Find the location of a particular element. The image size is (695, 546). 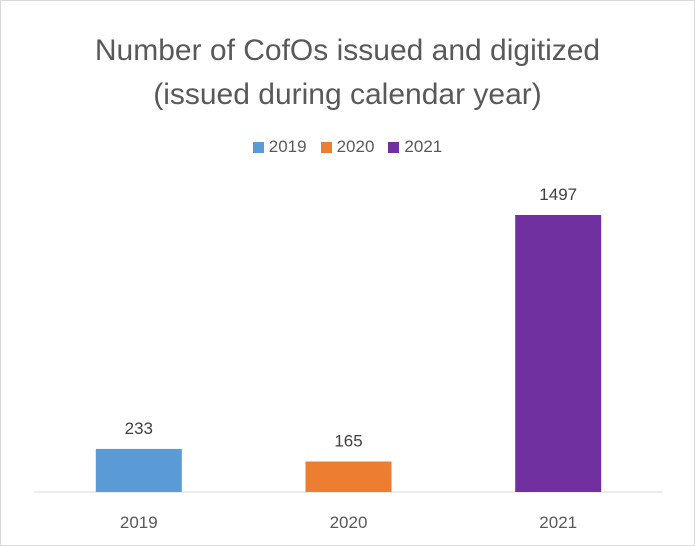

legend-label-2019: 2019 is located at coordinates (287, 146).